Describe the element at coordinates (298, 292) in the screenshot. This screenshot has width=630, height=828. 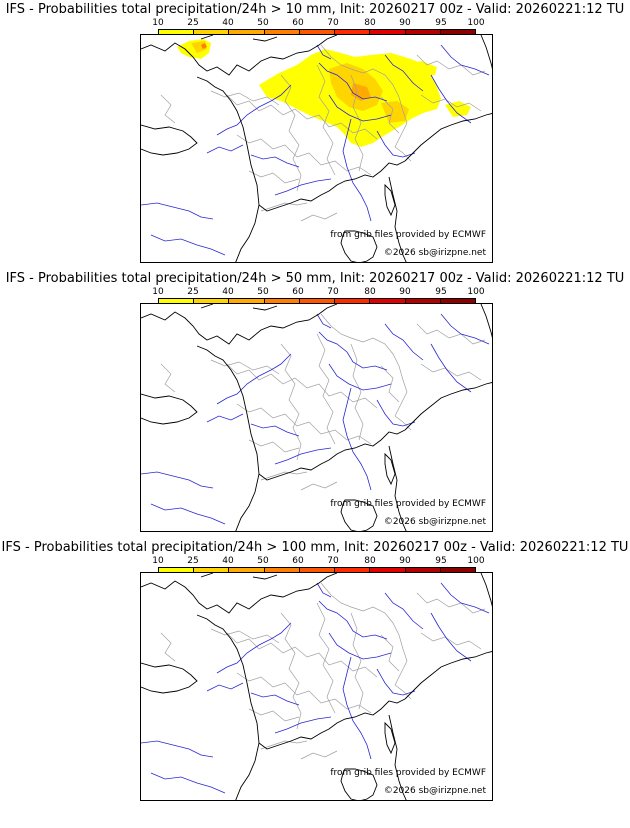
I see `scale-label: 60` at that location.